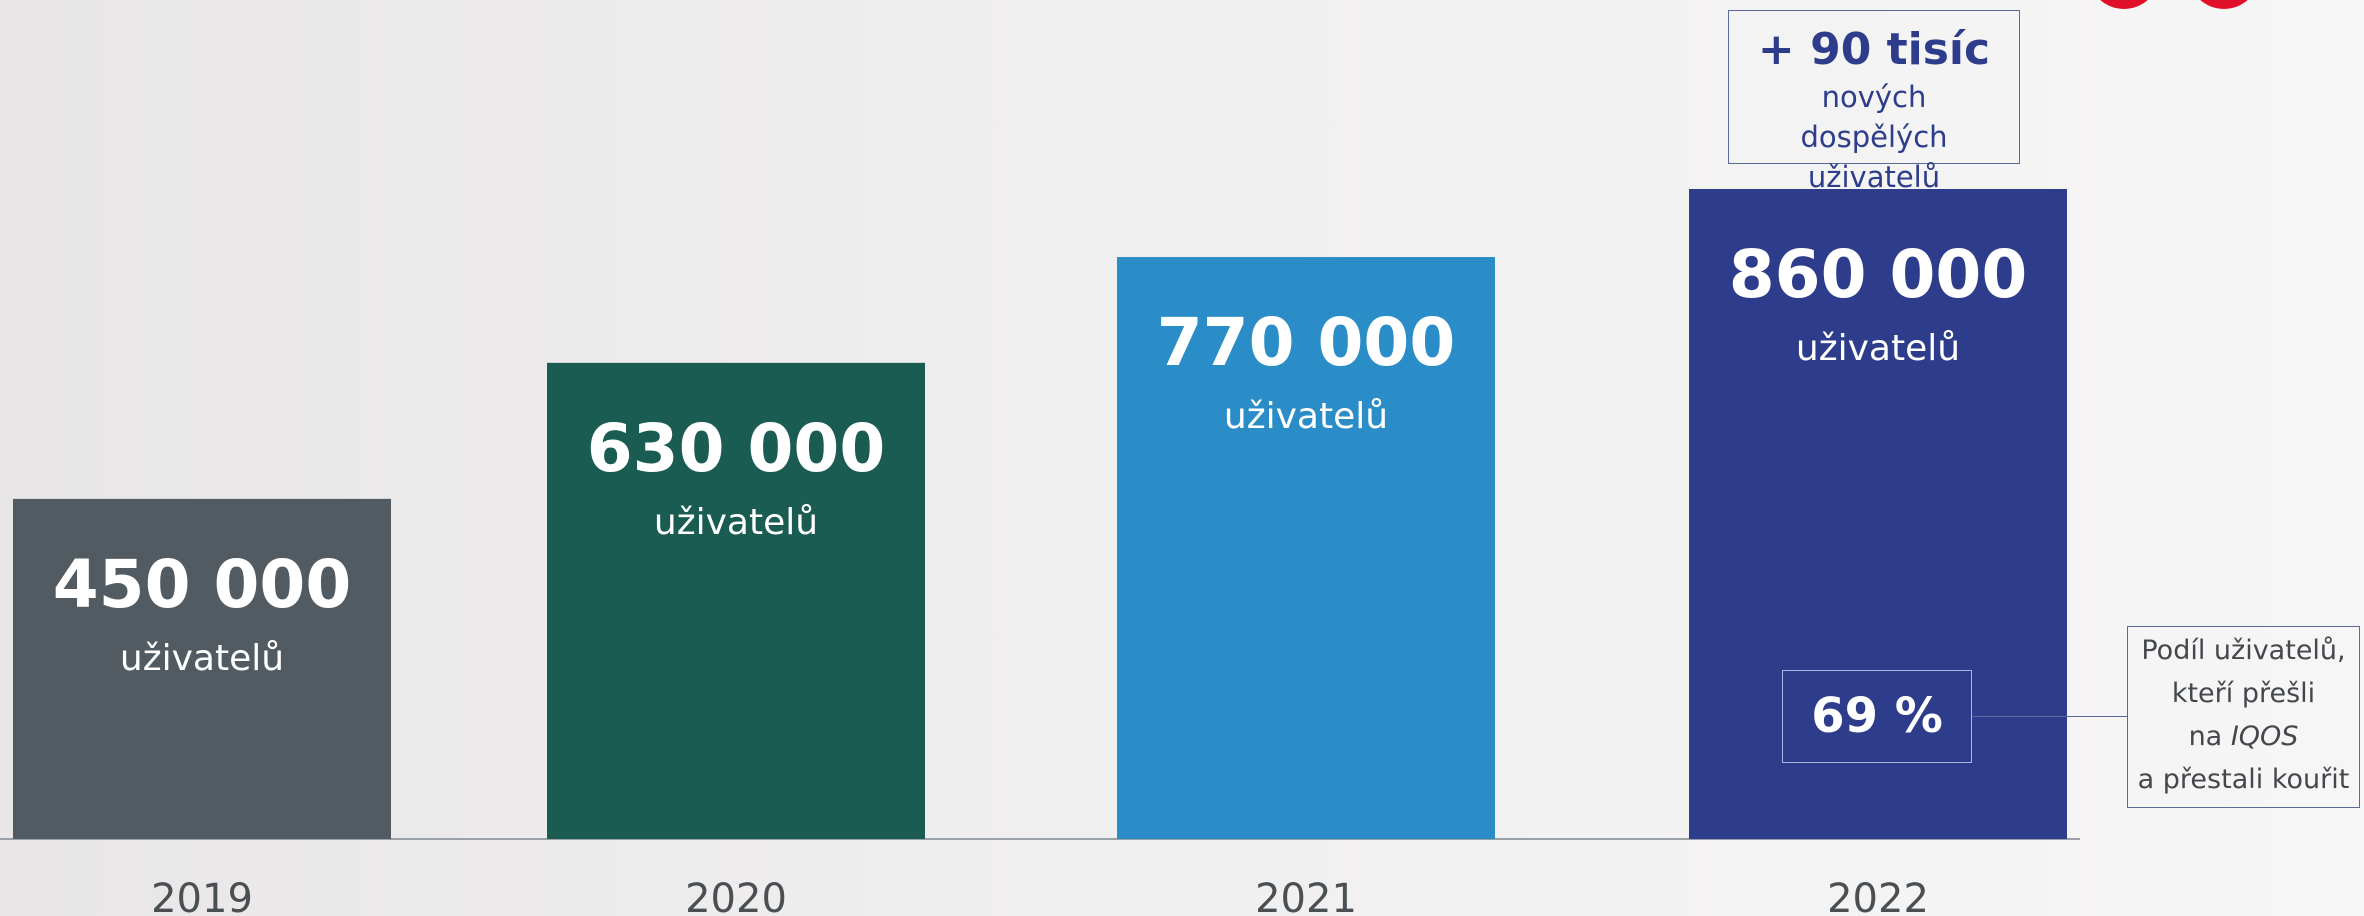  I want to click on x-tick-label-2021: 2021, so click(1306, 896).